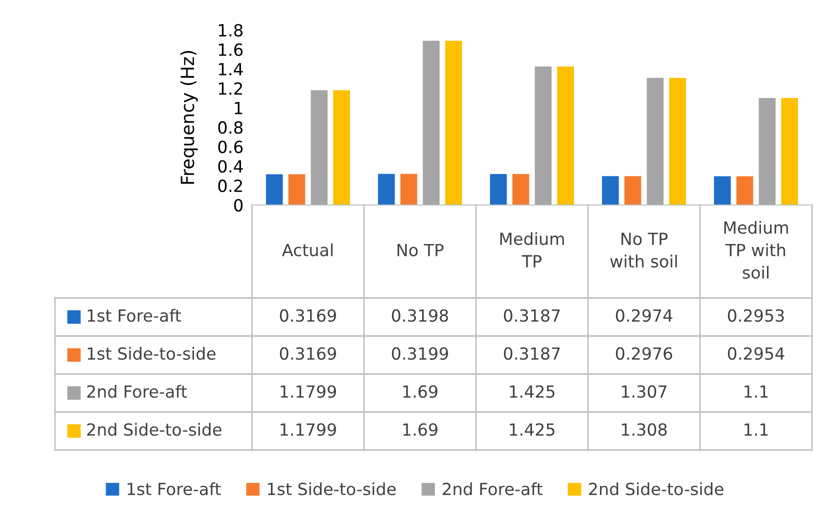 This screenshot has width=830, height=524. Describe the element at coordinates (656, 489) in the screenshot. I see `text: 2nd Side-to-side` at that location.